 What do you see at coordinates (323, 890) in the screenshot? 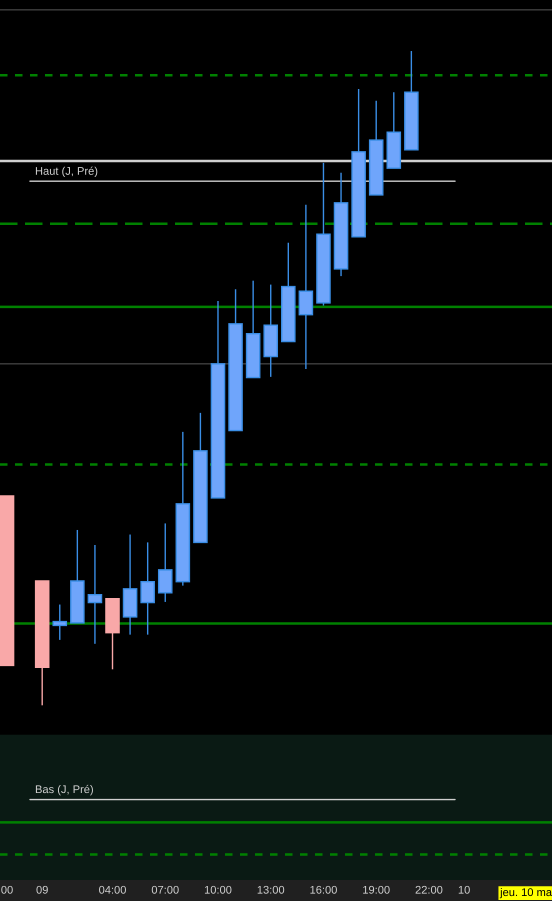
I see `x-tick-label: 16:00` at bounding box center [323, 890].